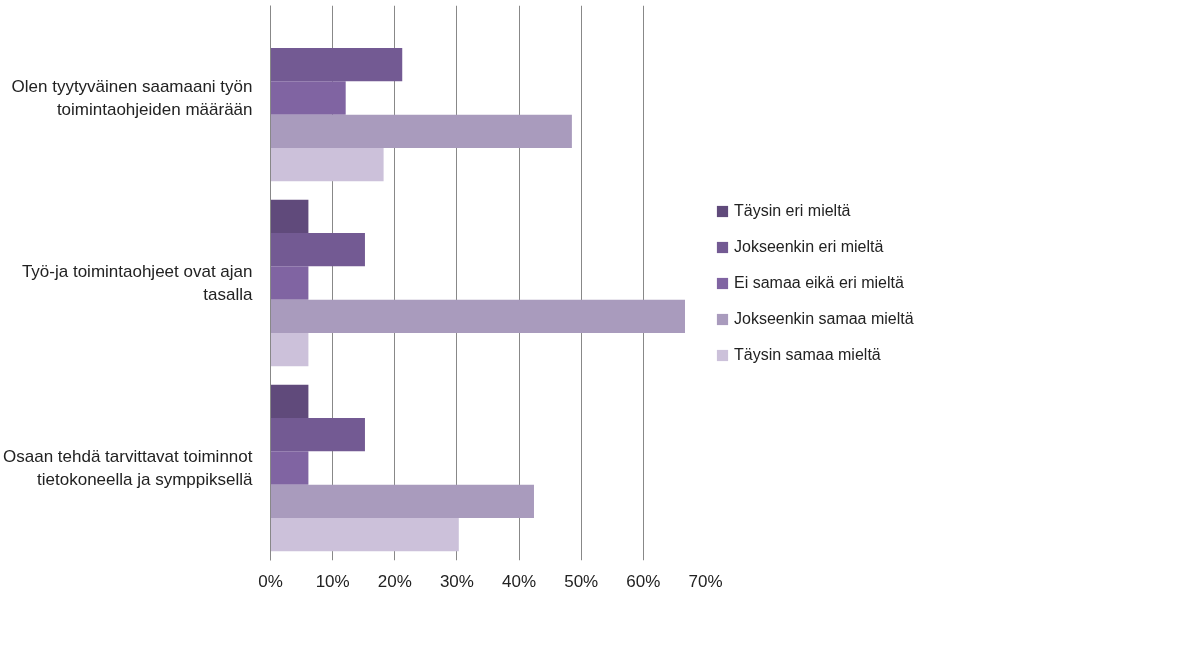 The height and width of the screenshot is (650, 1183). What do you see at coordinates (519, 581) in the screenshot?
I see `x-tick-label: 40%` at bounding box center [519, 581].